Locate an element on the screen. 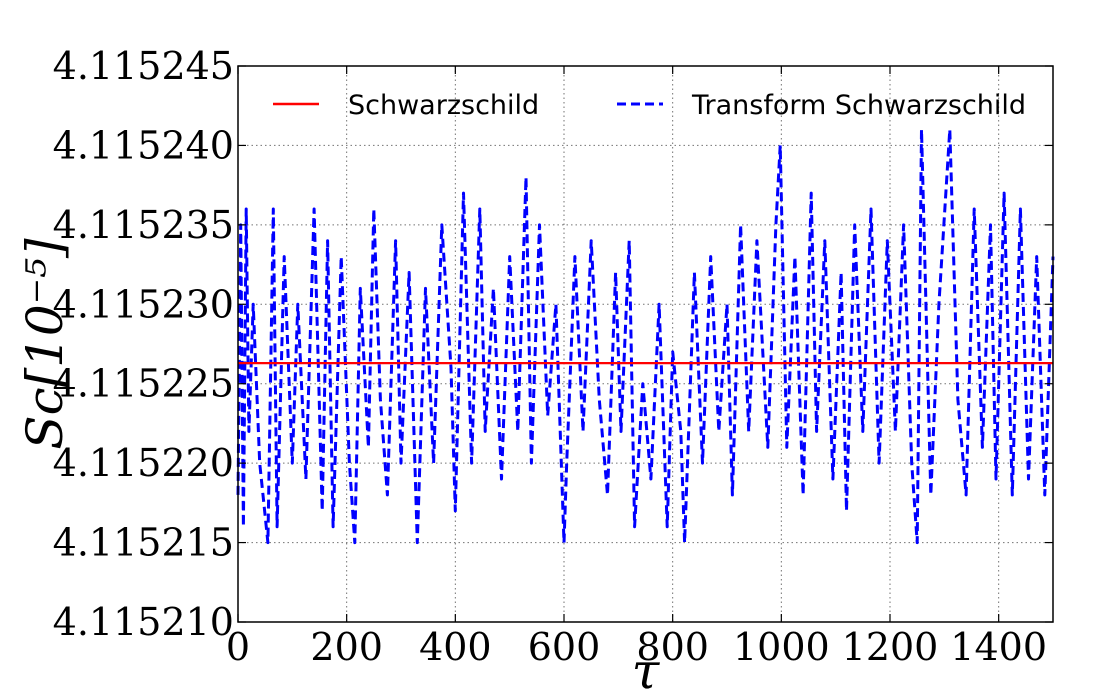  y-tick-label: 4.115215 is located at coordinates (143, 543).